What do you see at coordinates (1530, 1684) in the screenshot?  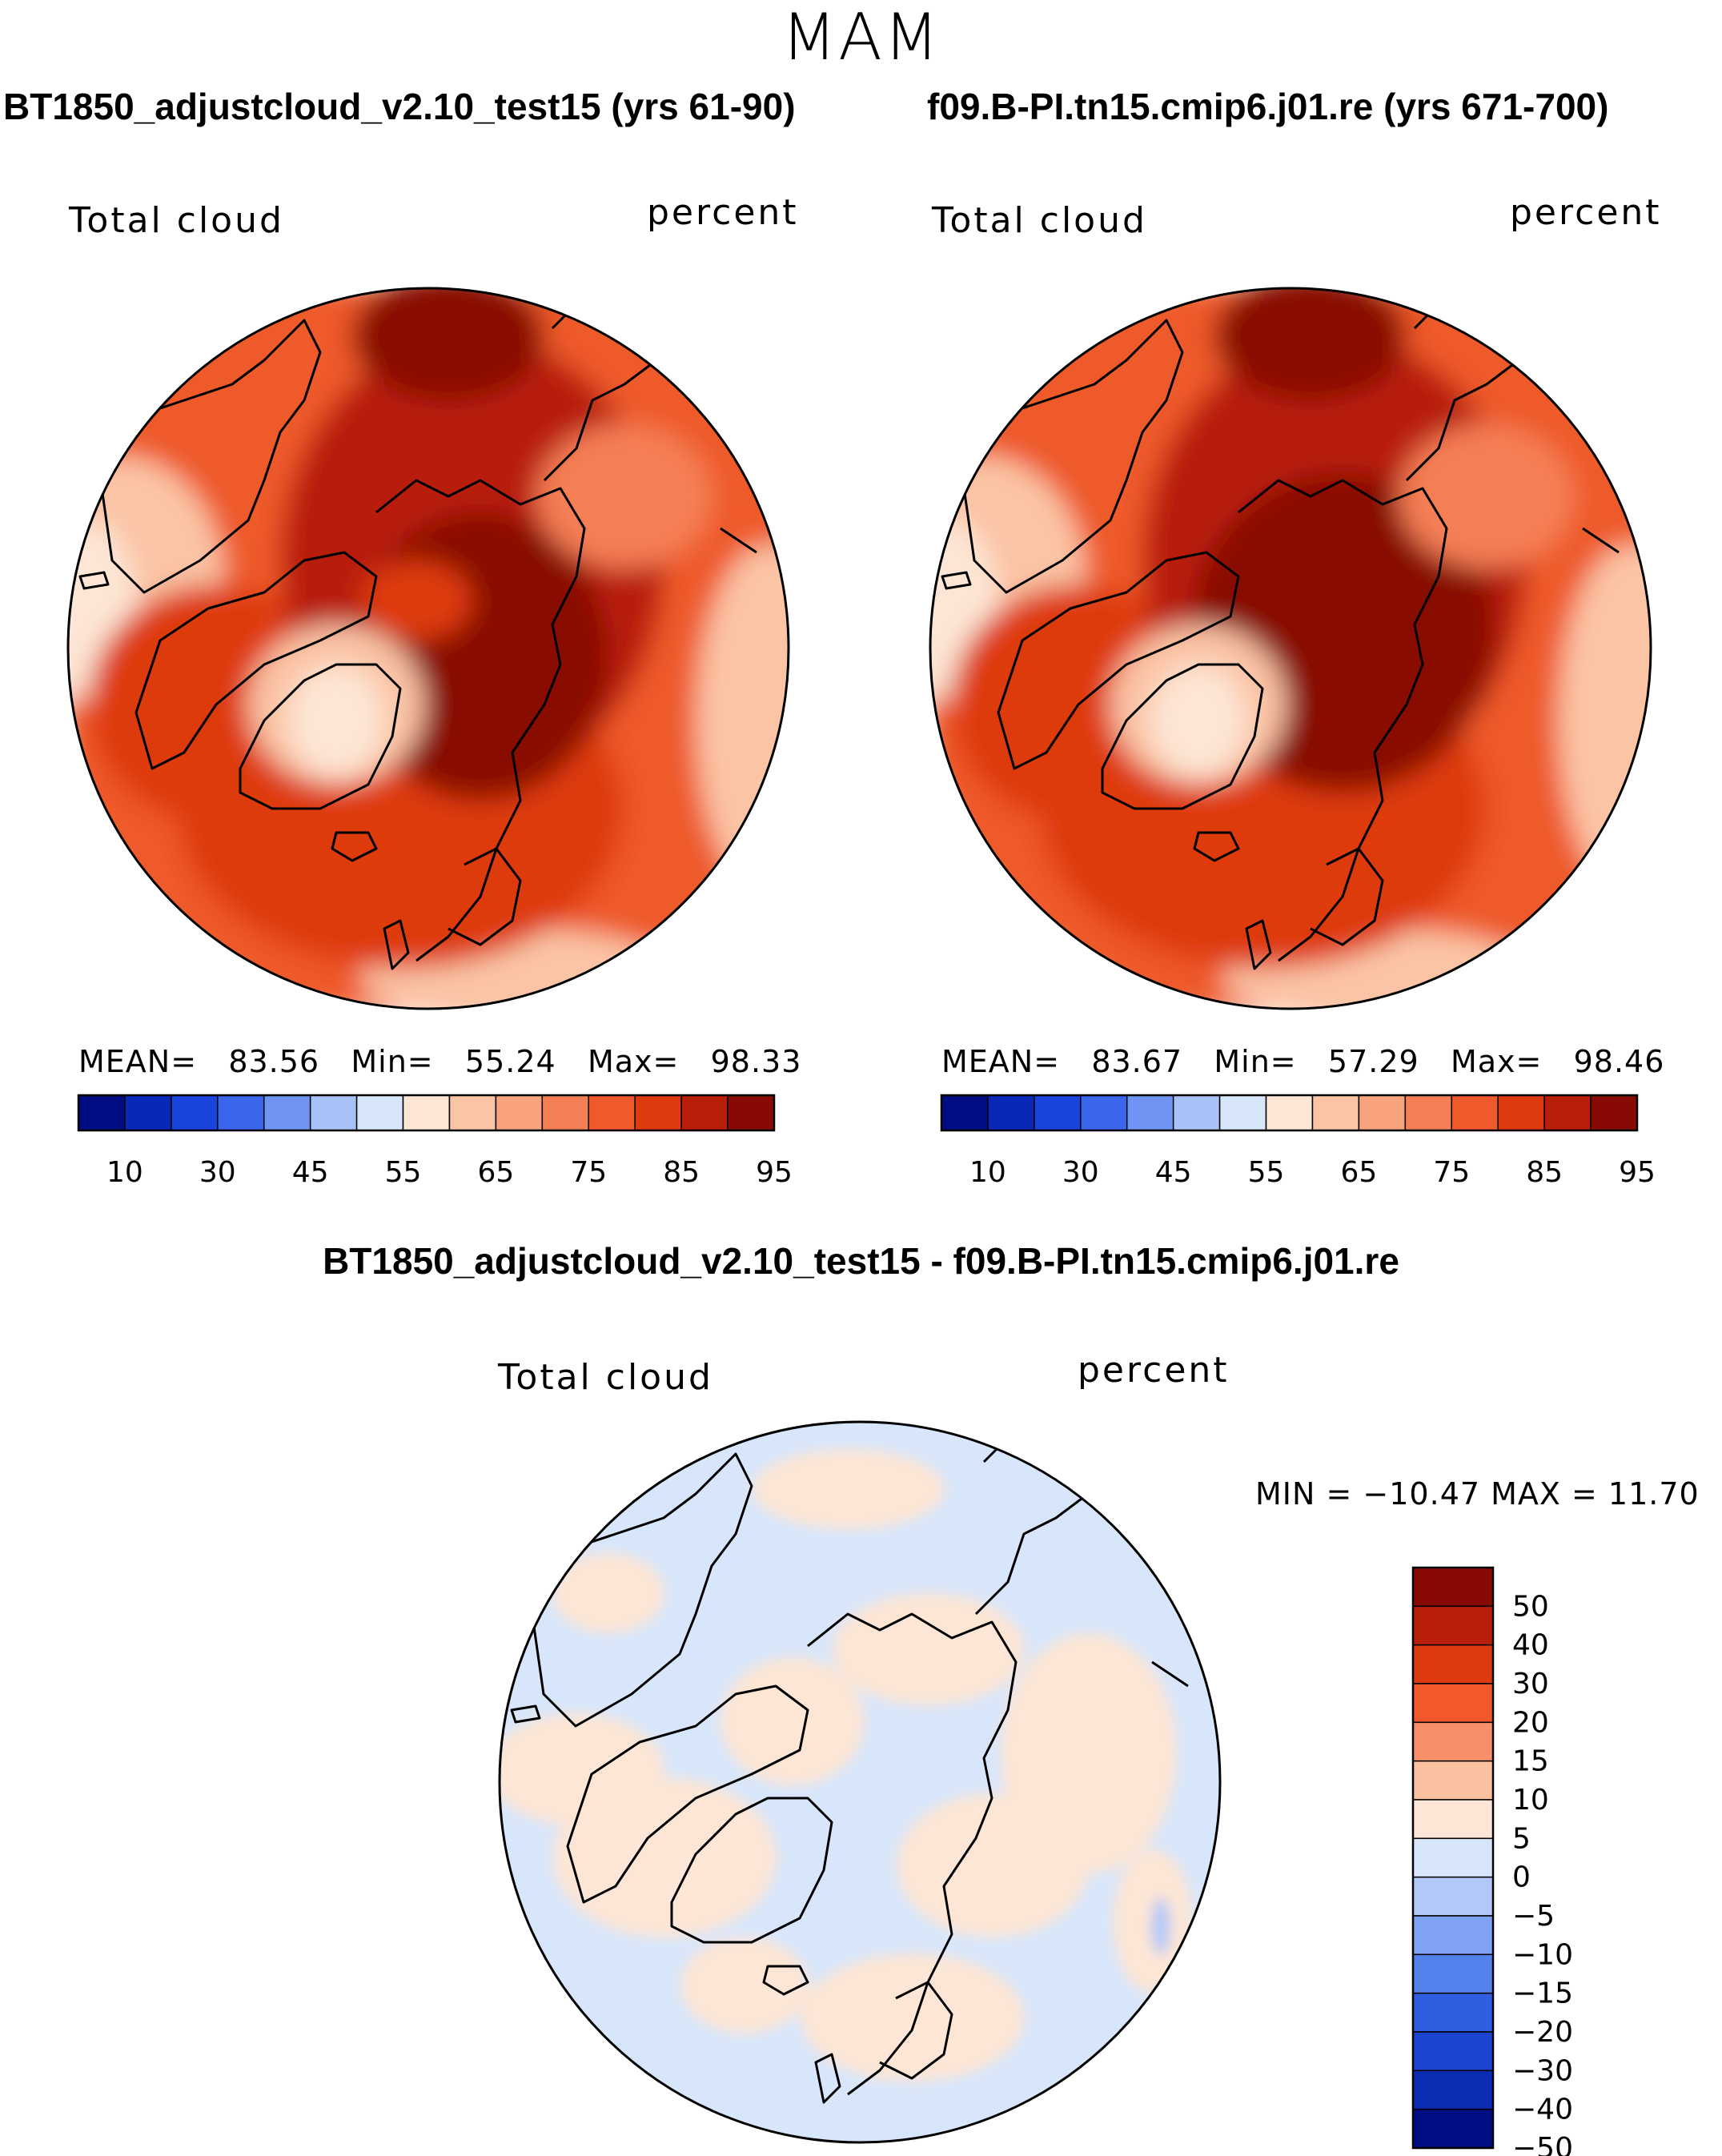 I see `diff-colorbar-tick-label: 30` at bounding box center [1530, 1684].